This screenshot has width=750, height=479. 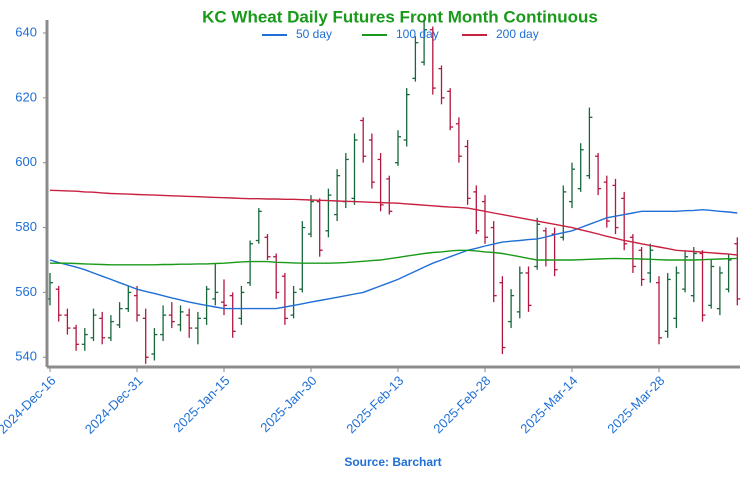 What do you see at coordinates (635, 404) in the screenshot?
I see `x-tick-label: 2025-Mar-28` at bounding box center [635, 404].